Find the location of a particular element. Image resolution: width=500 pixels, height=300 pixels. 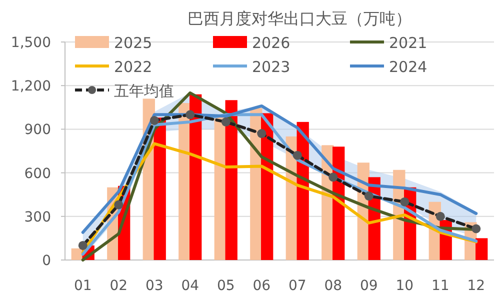

legend-label: 2021 is located at coordinates (408, 43).